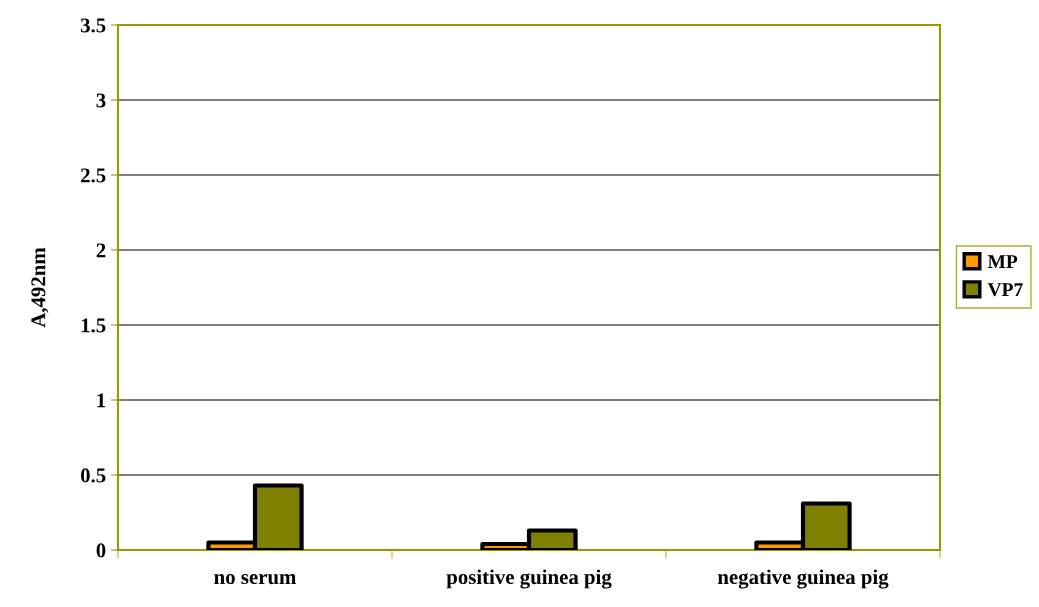  What do you see at coordinates (803, 579) in the screenshot?
I see `x-tick-label: negative guinea pig` at bounding box center [803, 579].